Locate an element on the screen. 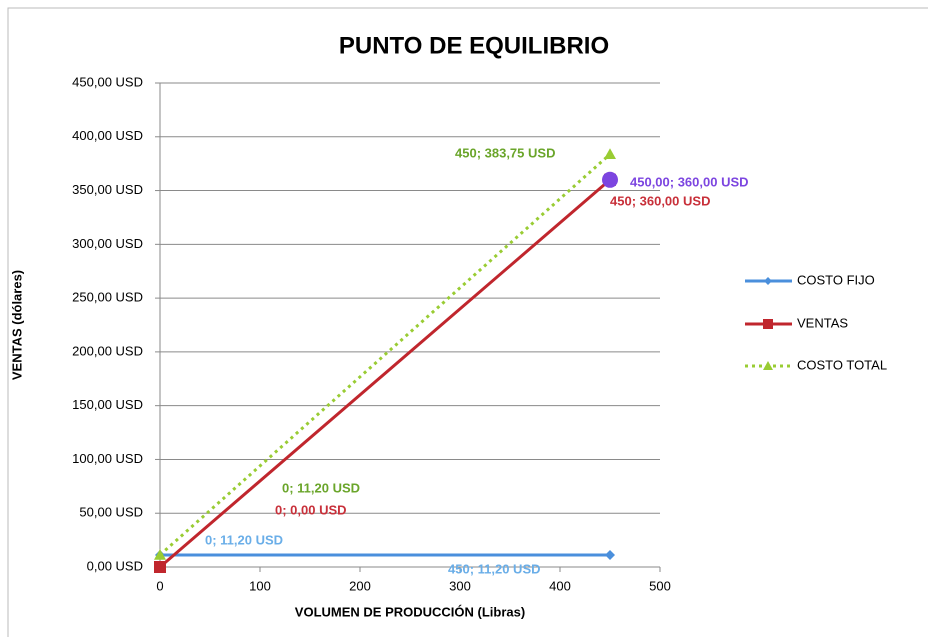 The image size is (928, 642). x-tick-label: 300 is located at coordinates (460, 585).